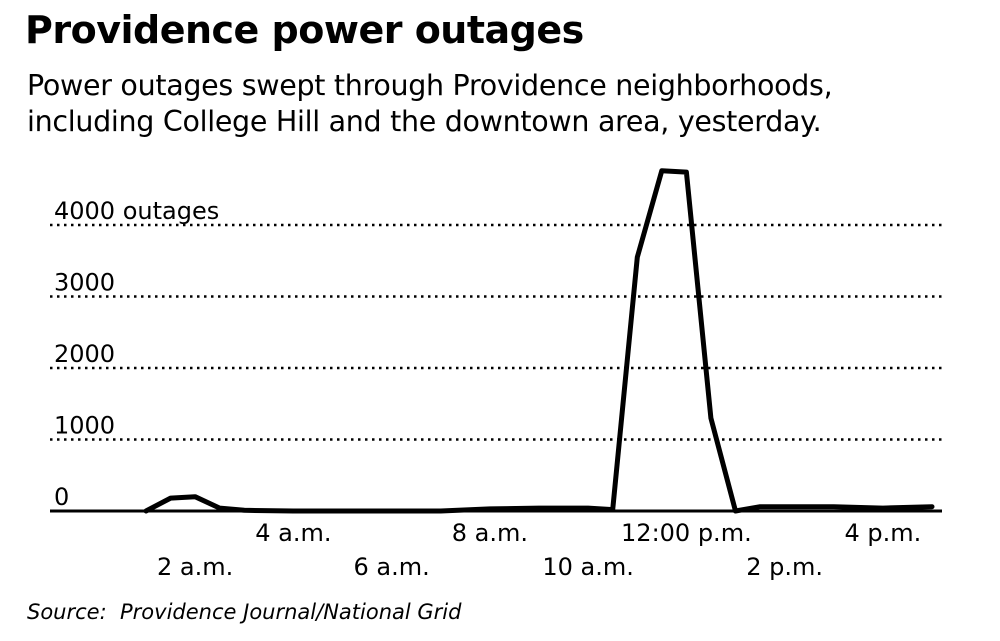  I want to click on y-tick-labels: 0 1000 2000 3000 4000 outages, so click(136, 354).